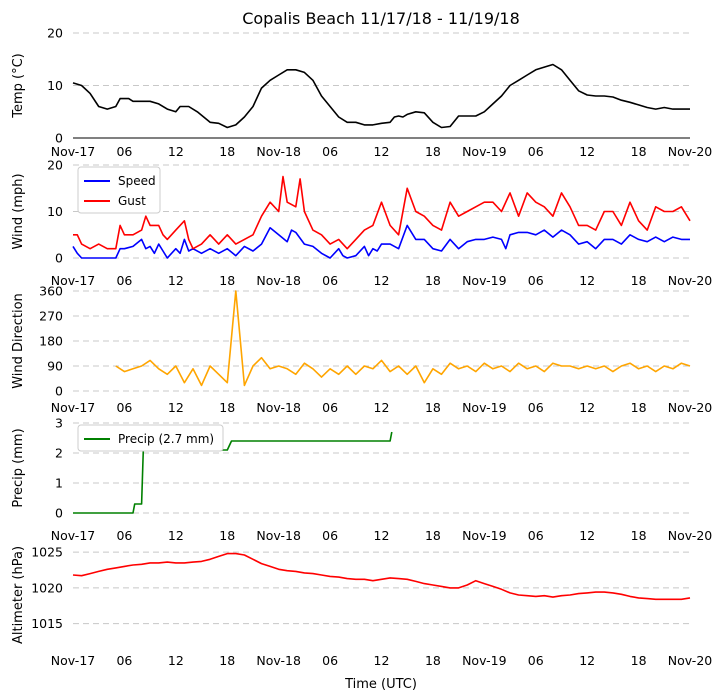 The image size is (723, 700). I want to click on x-axis-label: Time (UTC), so click(380, 684).